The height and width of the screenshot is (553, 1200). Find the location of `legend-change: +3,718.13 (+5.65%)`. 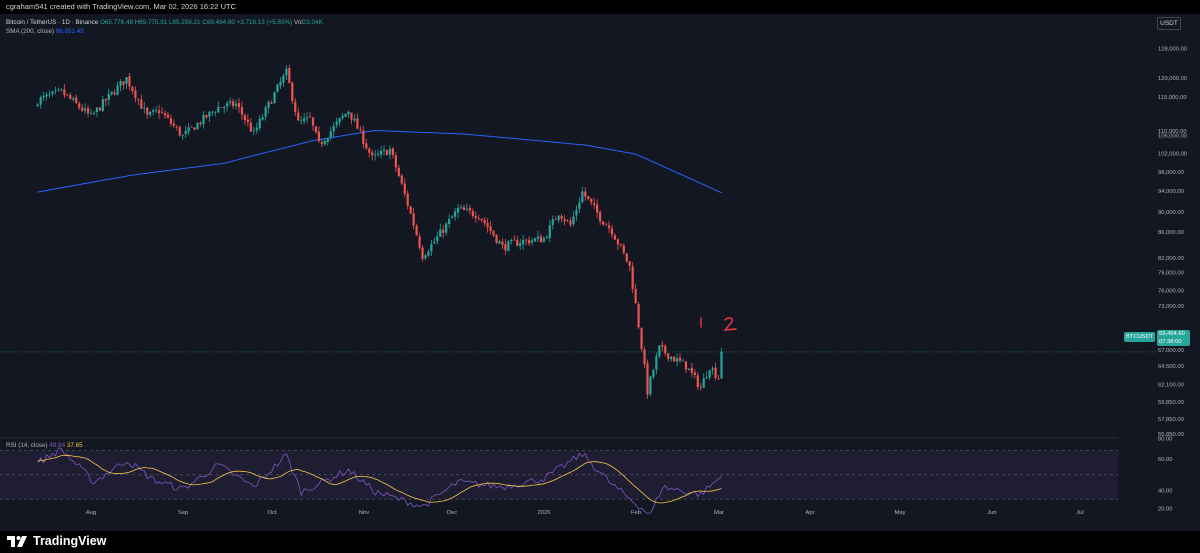

legend-change: +3,718.13 (+5.65%) is located at coordinates (264, 22).